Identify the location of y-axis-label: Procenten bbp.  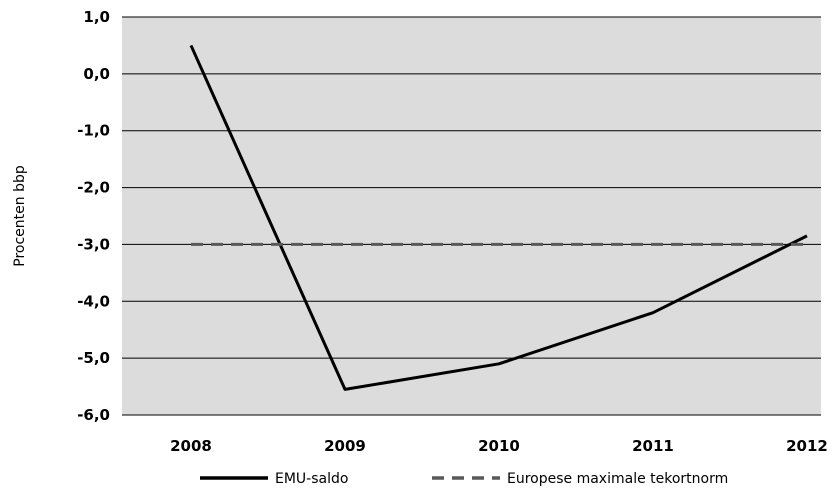
(20, 216).